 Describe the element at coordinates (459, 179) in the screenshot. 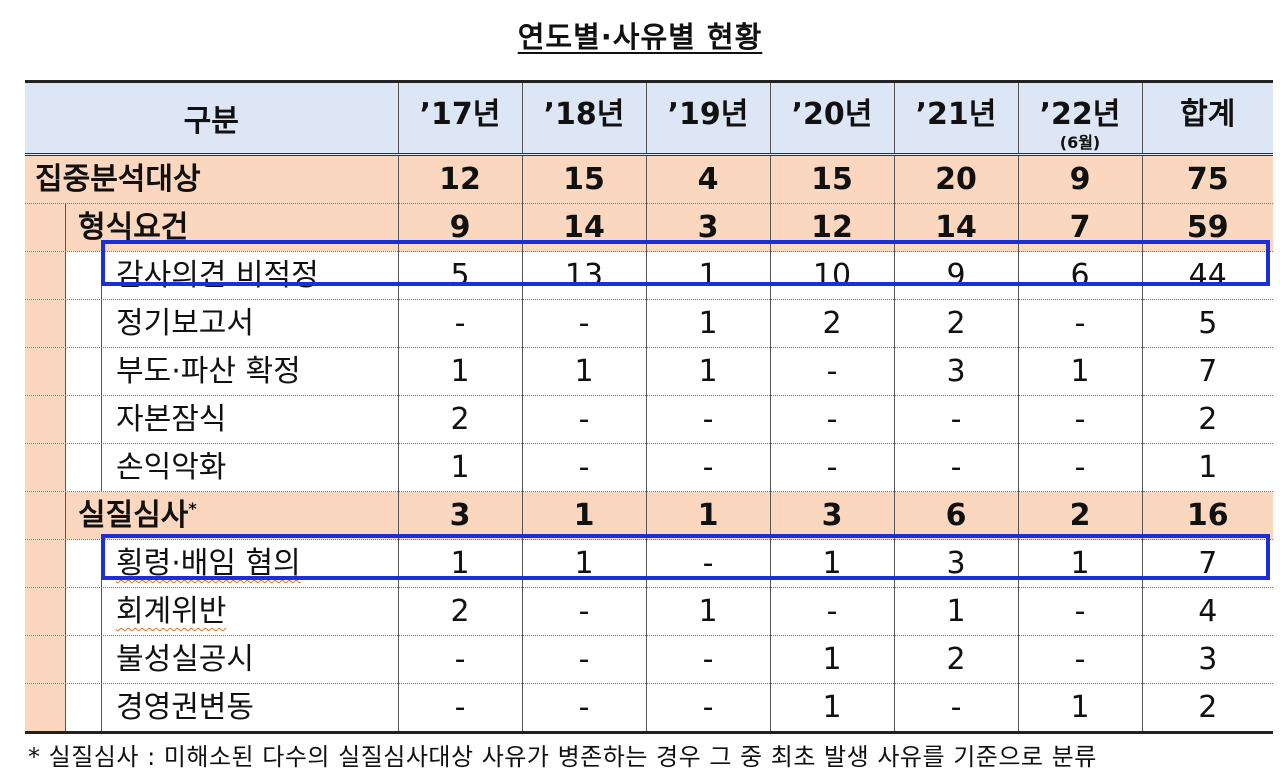

I see `cell-value: 12` at that location.